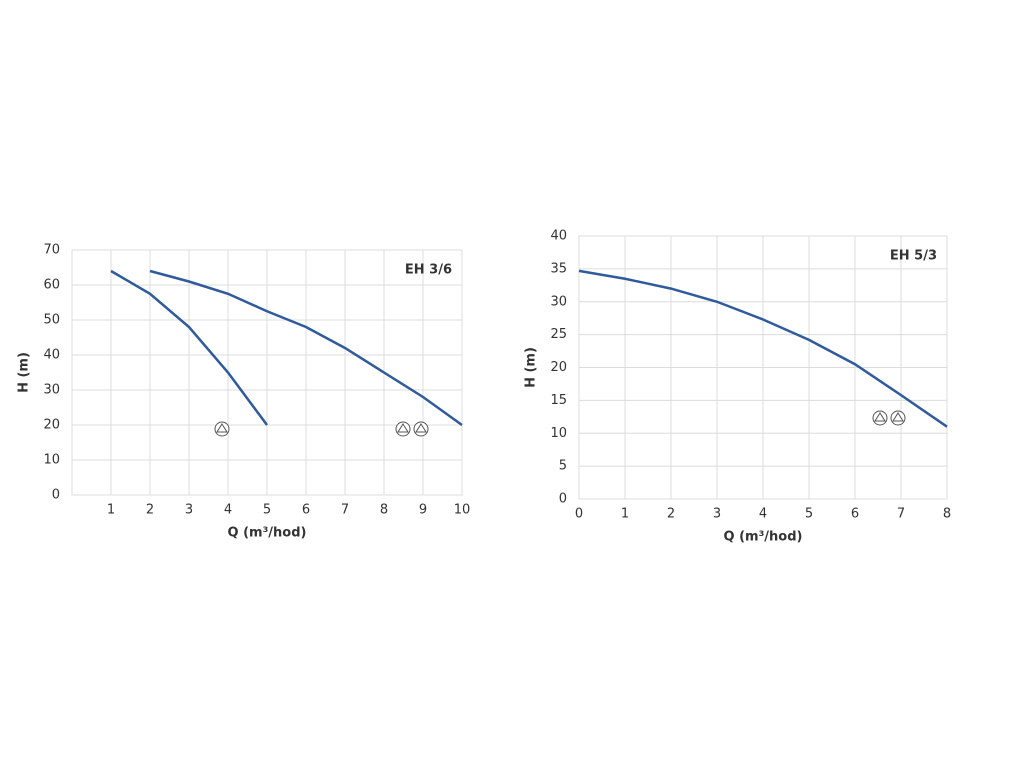 The width and height of the screenshot is (1024, 768). I want to click on x-tick-label: 10, so click(462, 510).